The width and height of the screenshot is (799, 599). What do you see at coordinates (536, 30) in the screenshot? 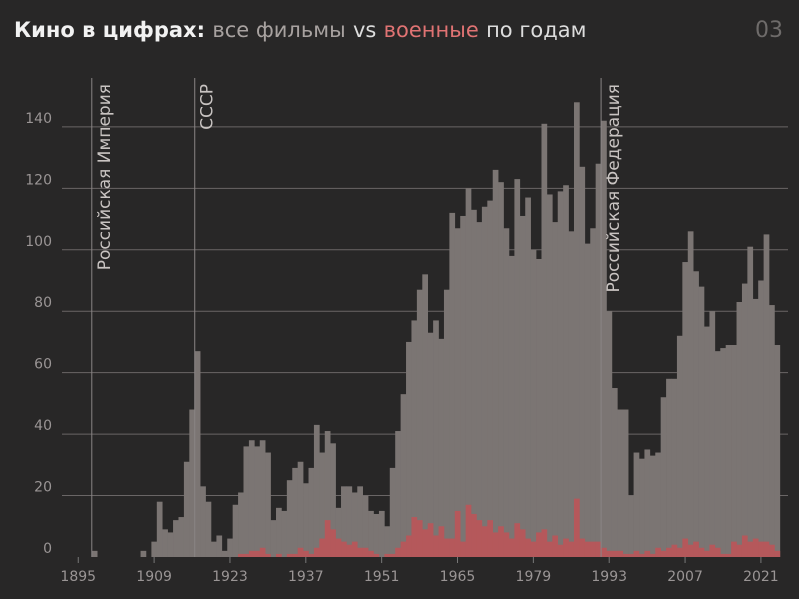
I see `title-part: по годам` at bounding box center [536, 30].